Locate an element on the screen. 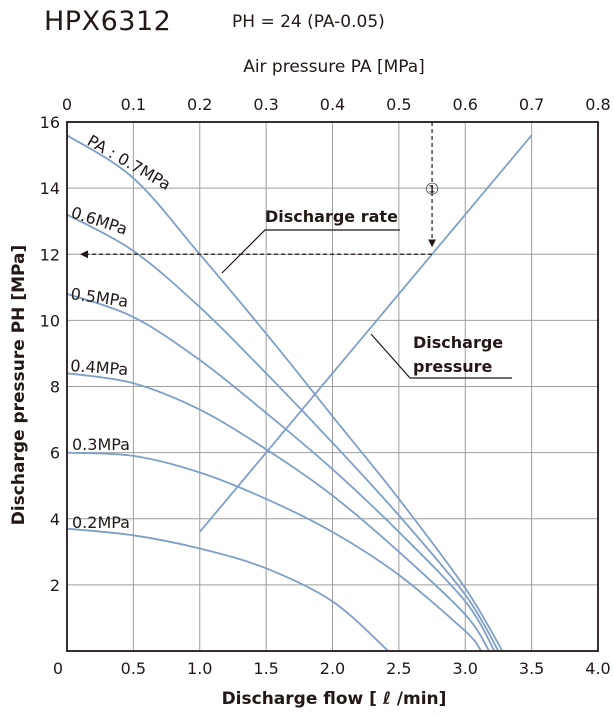 The image size is (614, 715). x2-tick-label: 0.3 is located at coordinates (265, 104).